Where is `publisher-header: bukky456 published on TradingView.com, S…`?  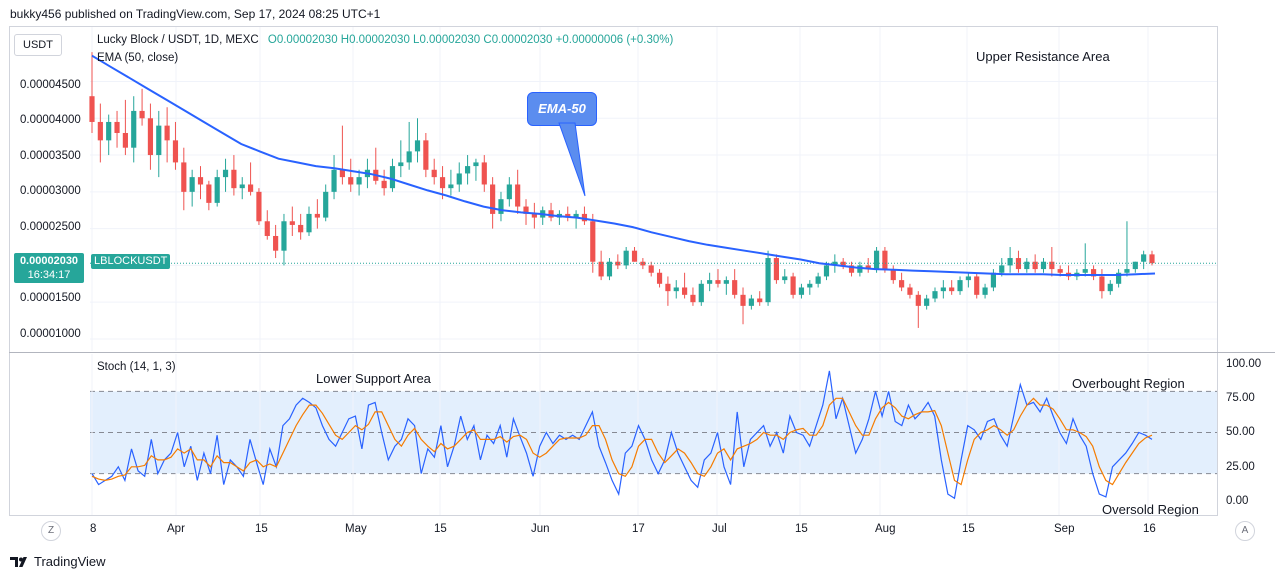
publisher-header: bukky456 published on TradingView.com, S… is located at coordinates (195, 14).